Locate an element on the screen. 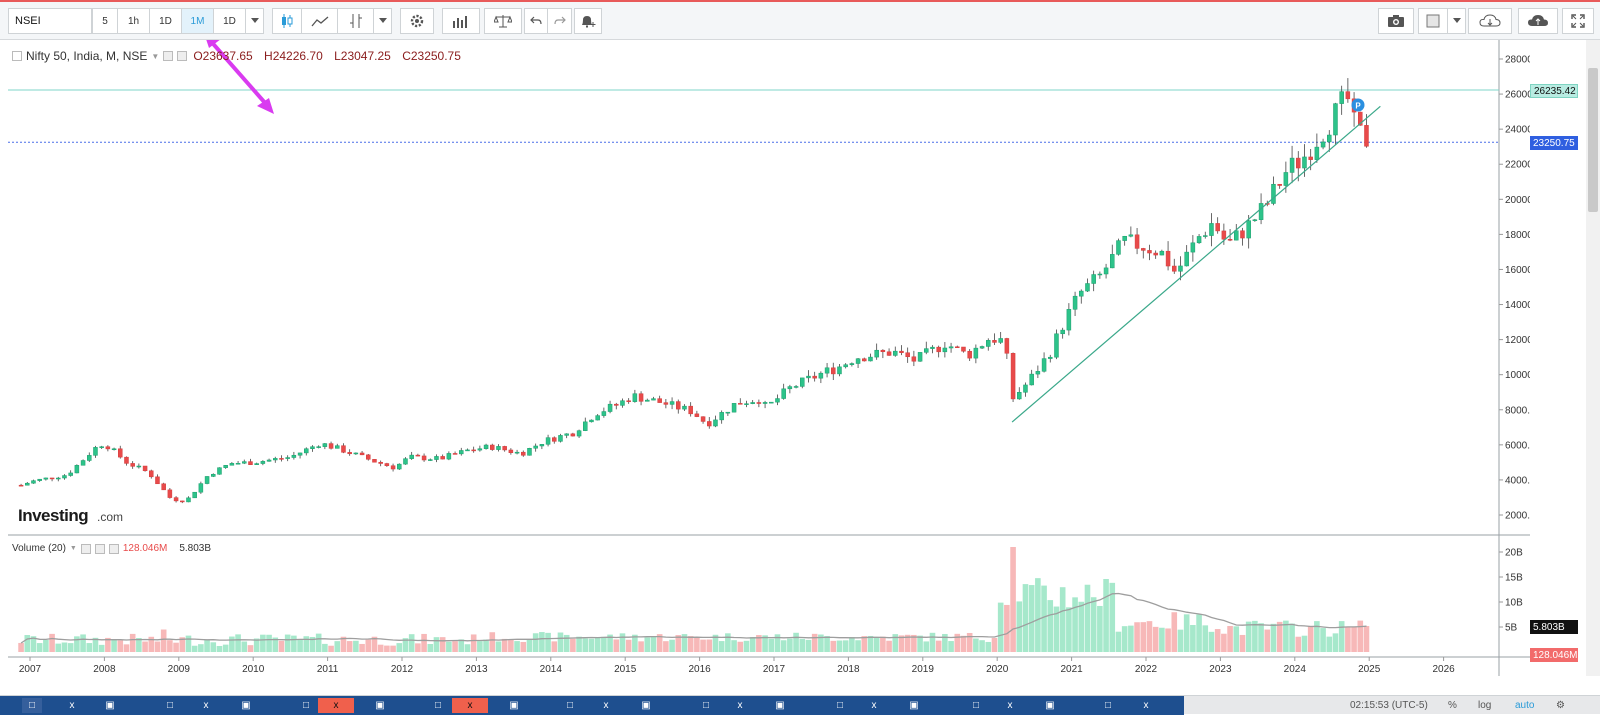  gear-icon: ⚙ is located at coordinates (1560, 705).